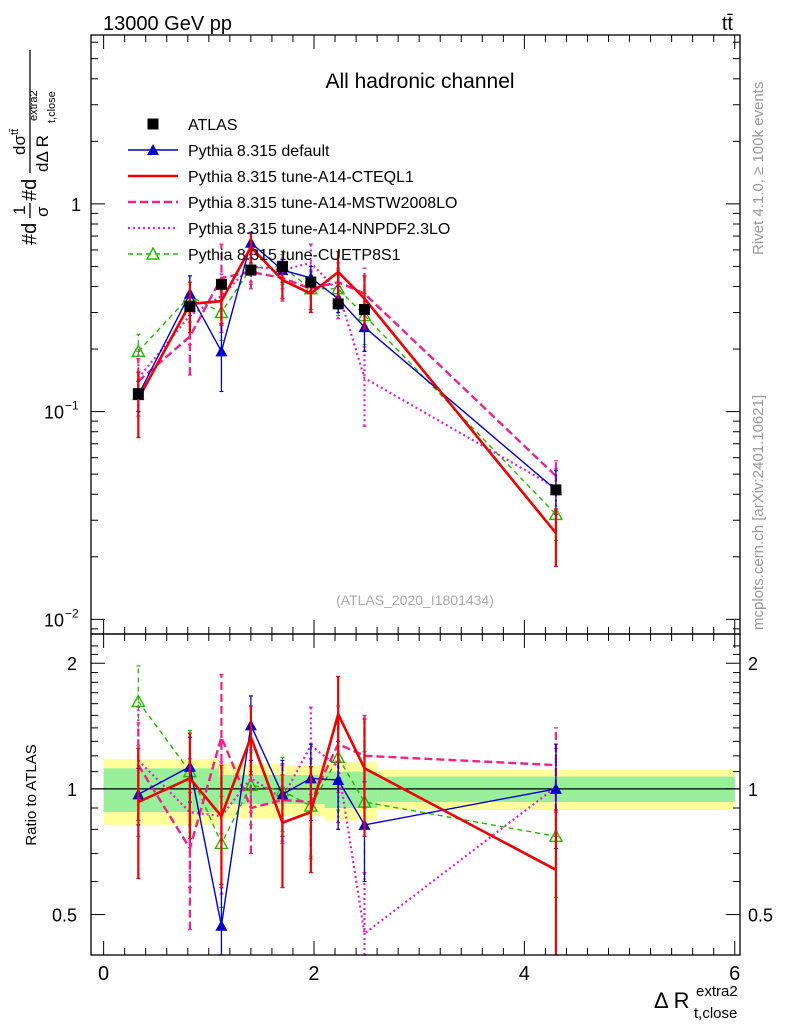 The image size is (786, 1024). Describe the element at coordinates (696, 1002) in the screenshot. I see `x-axis-label: Δ R extra2 t,close` at that location.